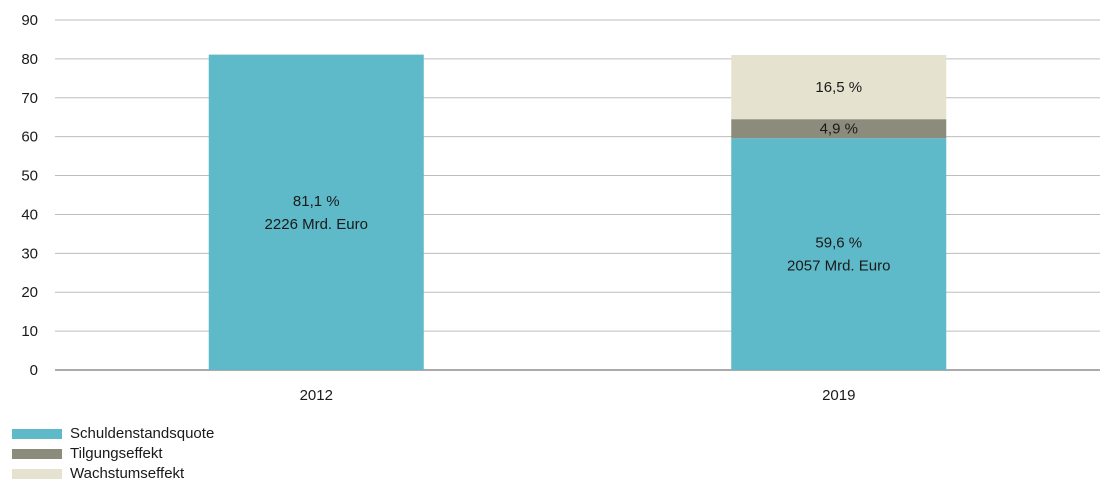 The height and width of the screenshot is (491, 1113). I want to click on y-tick-label: 70, so click(29, 98).